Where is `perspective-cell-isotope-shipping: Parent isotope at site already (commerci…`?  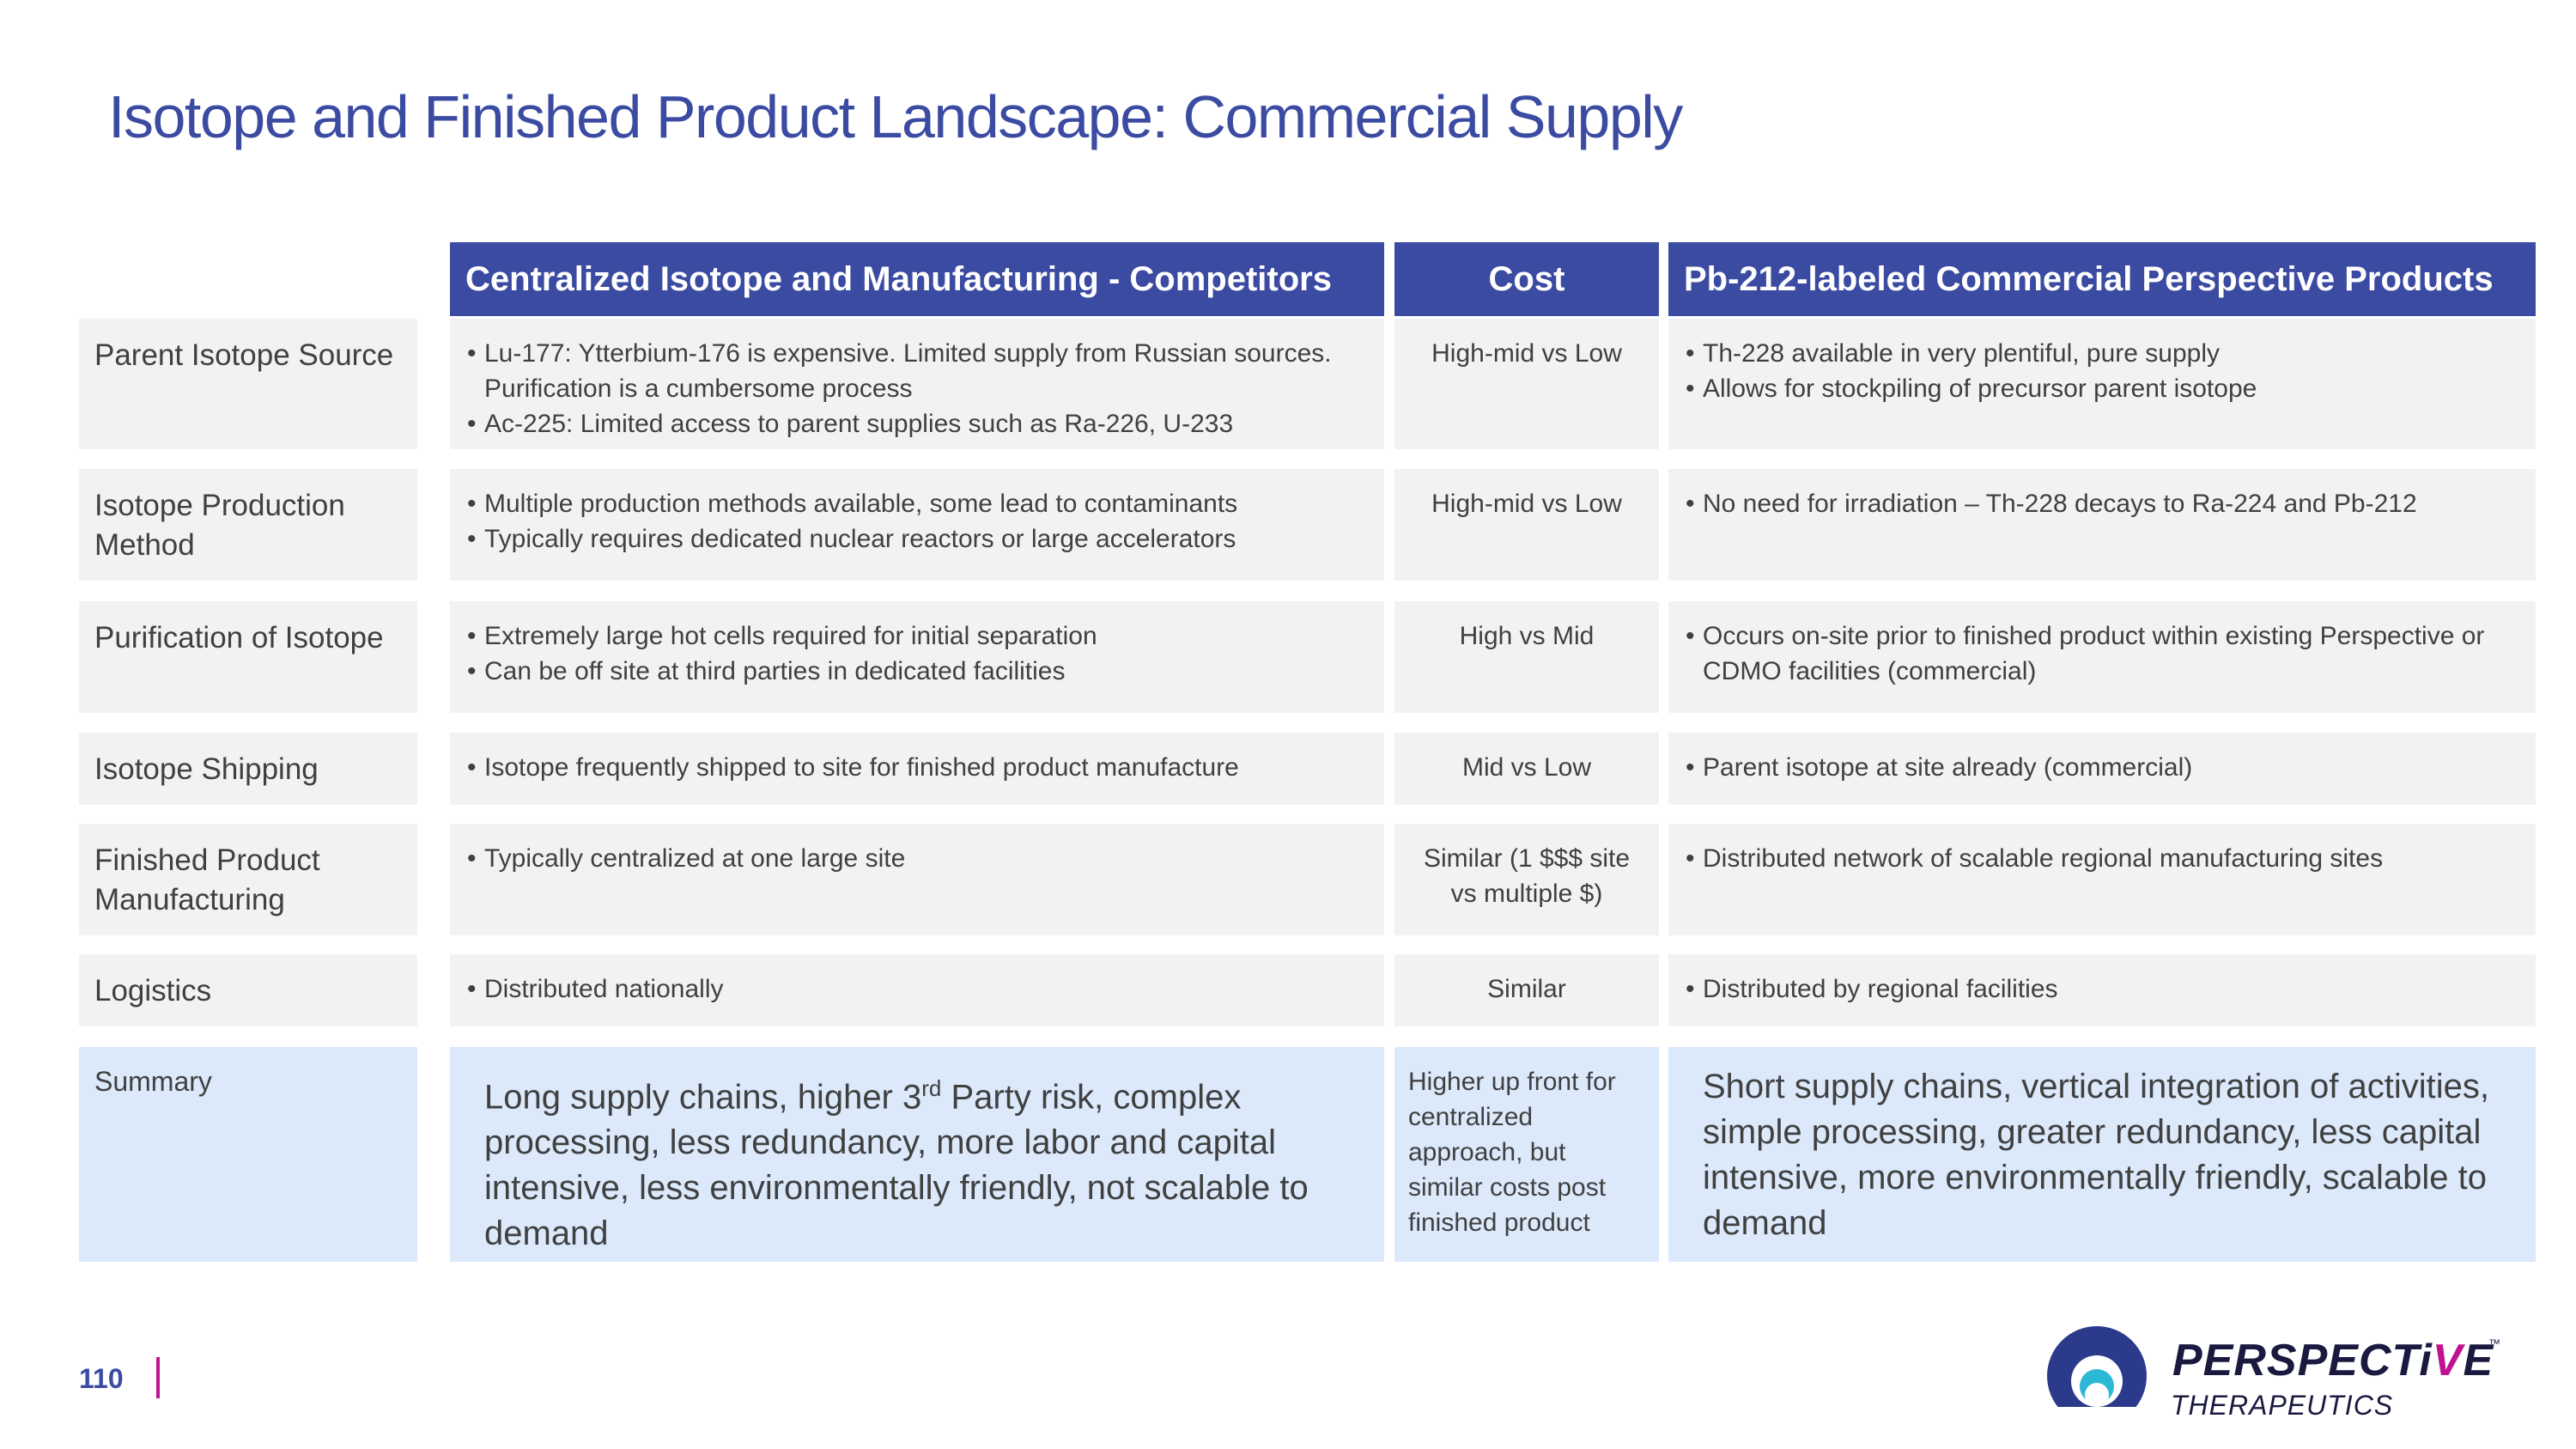
perspective-cell-isotope-shipping: Parent isotope at site already (commerci… is located at coordinates (2102, 769).